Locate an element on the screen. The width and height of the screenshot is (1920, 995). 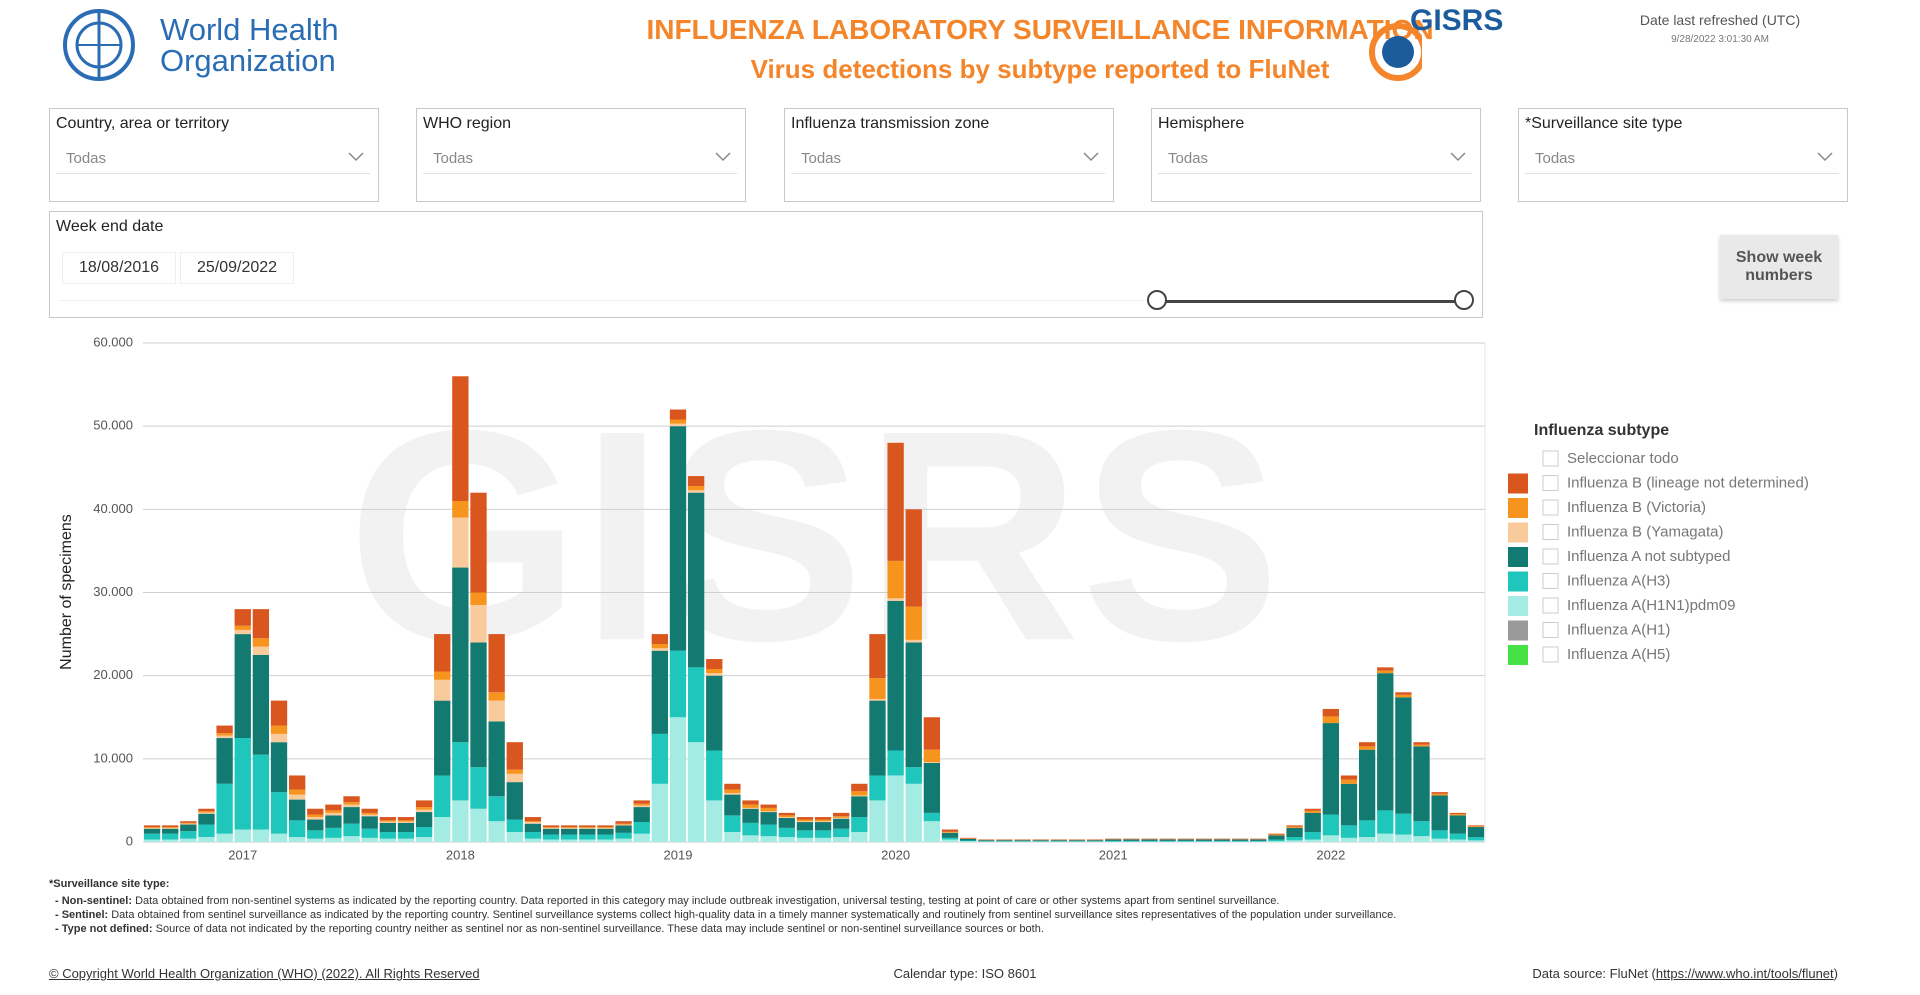
org-name: World Health Organization is located at coordinates (249, 45).